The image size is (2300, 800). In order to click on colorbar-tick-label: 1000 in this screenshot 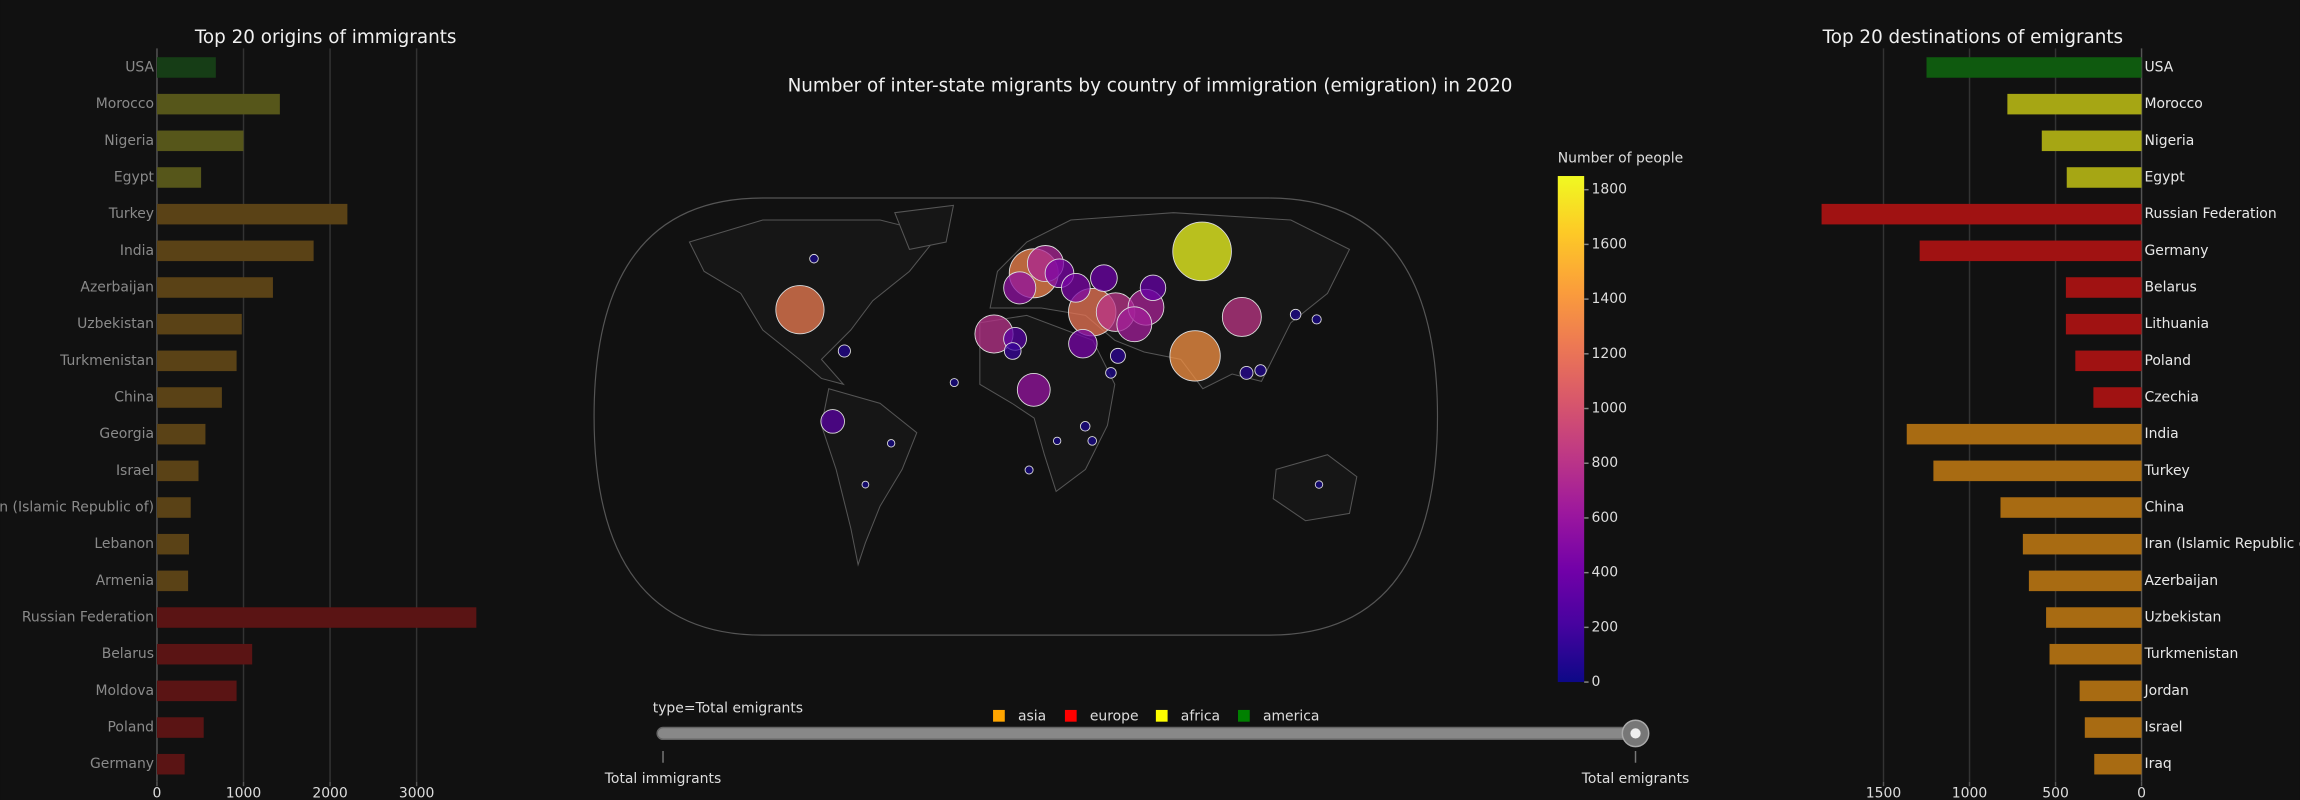, I will do `click(1609, 409)`.